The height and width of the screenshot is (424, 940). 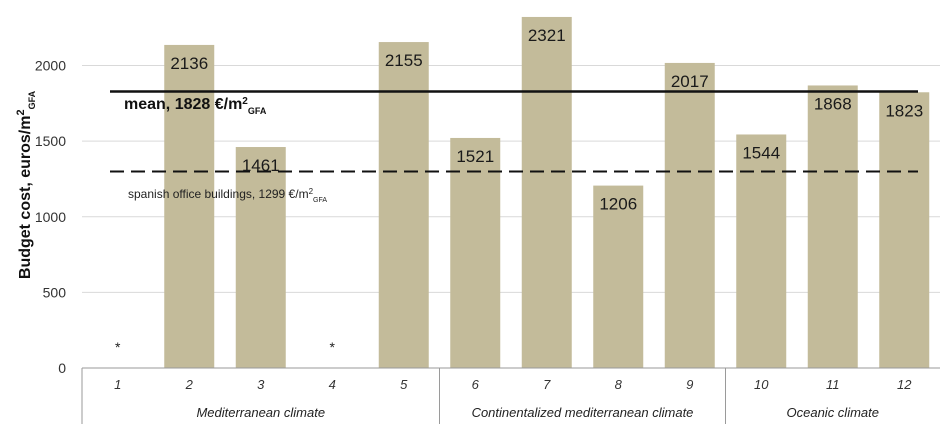 What do you see at coordinates (189, 384) in the screenshot?
I see `x-tick-label: 2` at bounding box center [189, 384].